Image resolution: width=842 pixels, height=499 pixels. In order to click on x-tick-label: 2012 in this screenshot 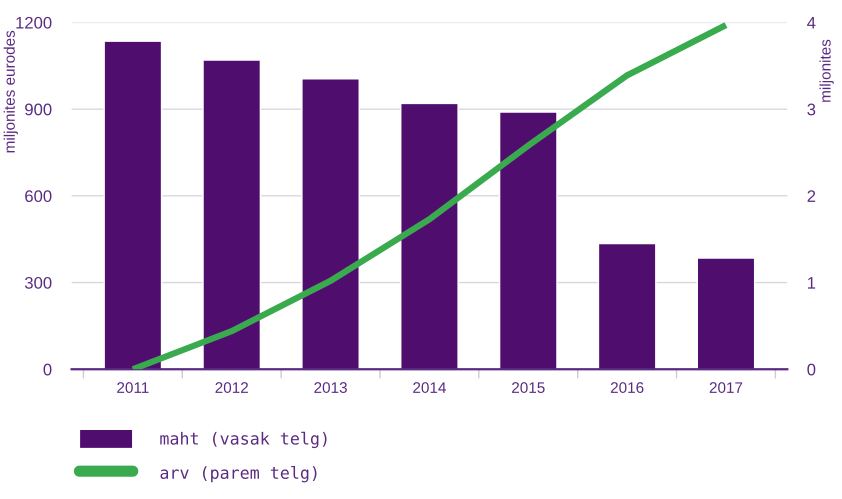, I will do `click(231, 387)`.